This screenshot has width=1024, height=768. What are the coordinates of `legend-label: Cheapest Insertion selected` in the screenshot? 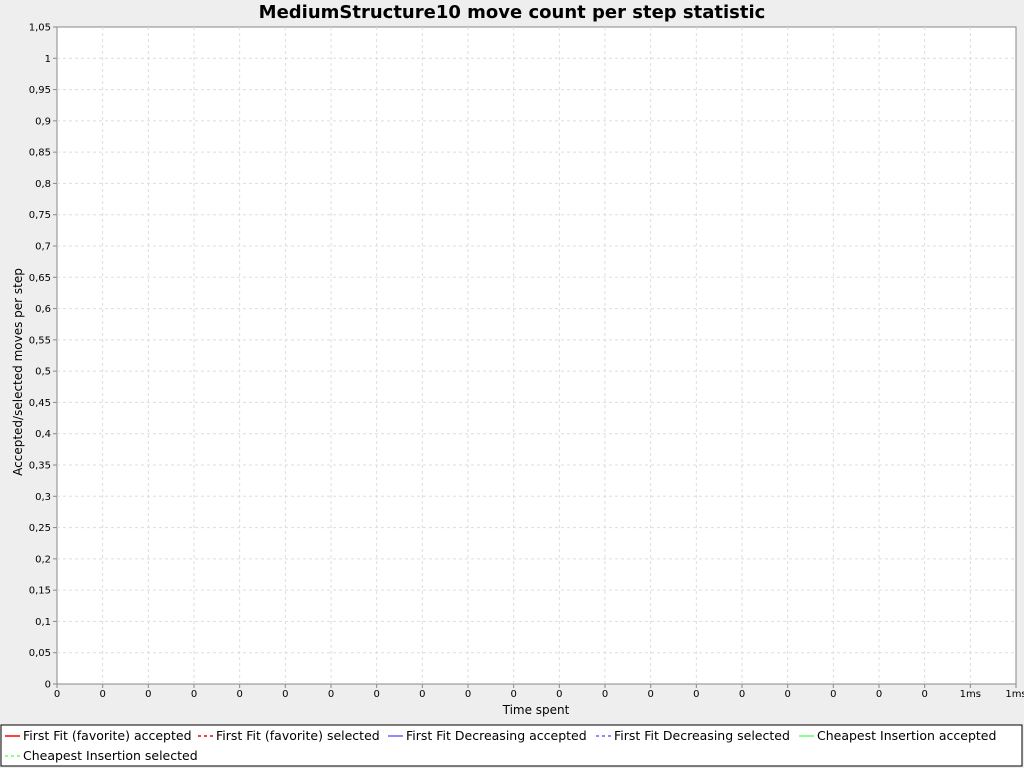 It's located at (110, 755).